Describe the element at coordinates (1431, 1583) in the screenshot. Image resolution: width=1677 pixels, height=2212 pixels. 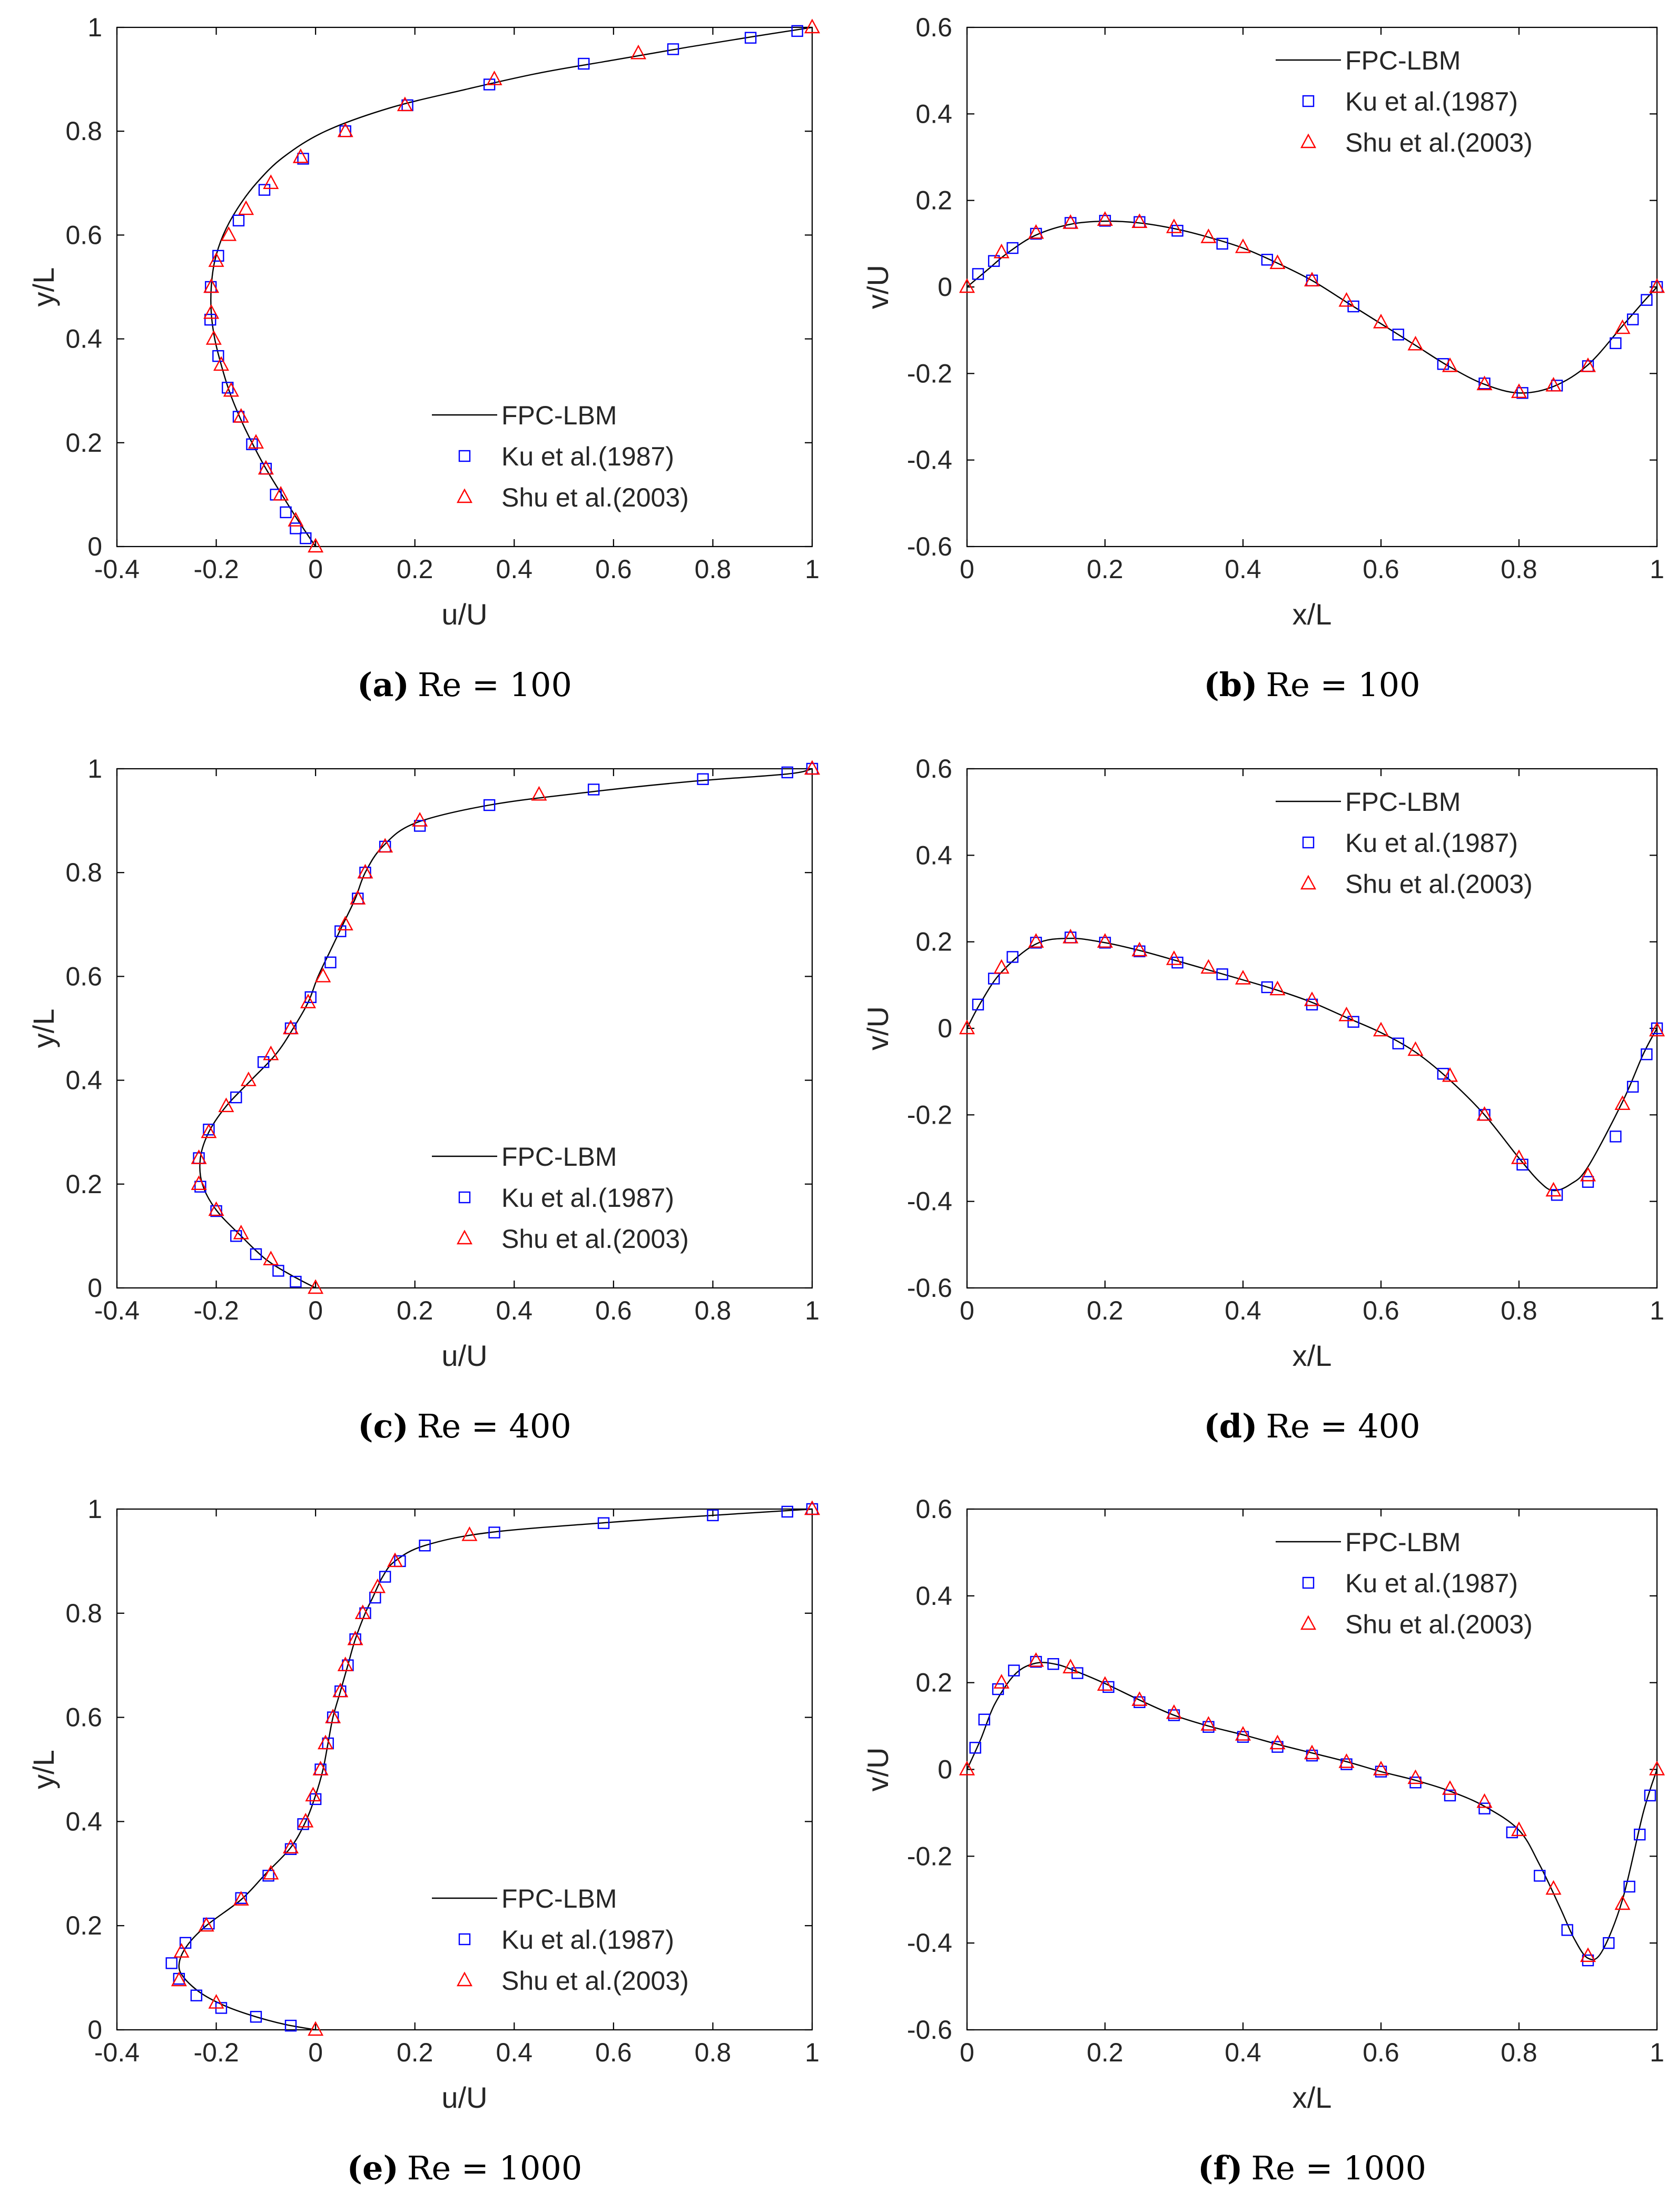
I see `legend-label: Ku et al.(1987)` at that location.